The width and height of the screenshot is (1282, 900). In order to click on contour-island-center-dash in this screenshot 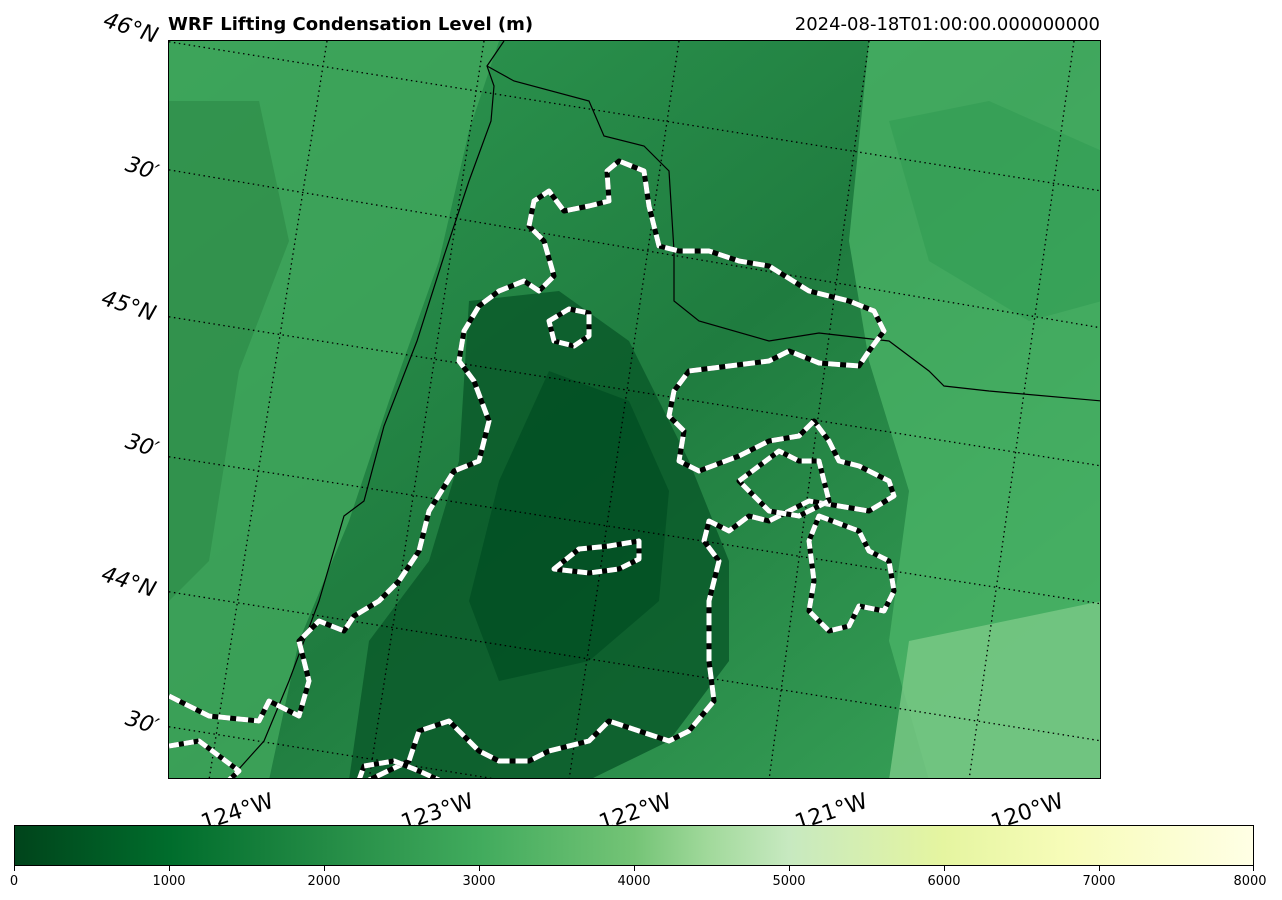, I will do `click(596, 557)`.